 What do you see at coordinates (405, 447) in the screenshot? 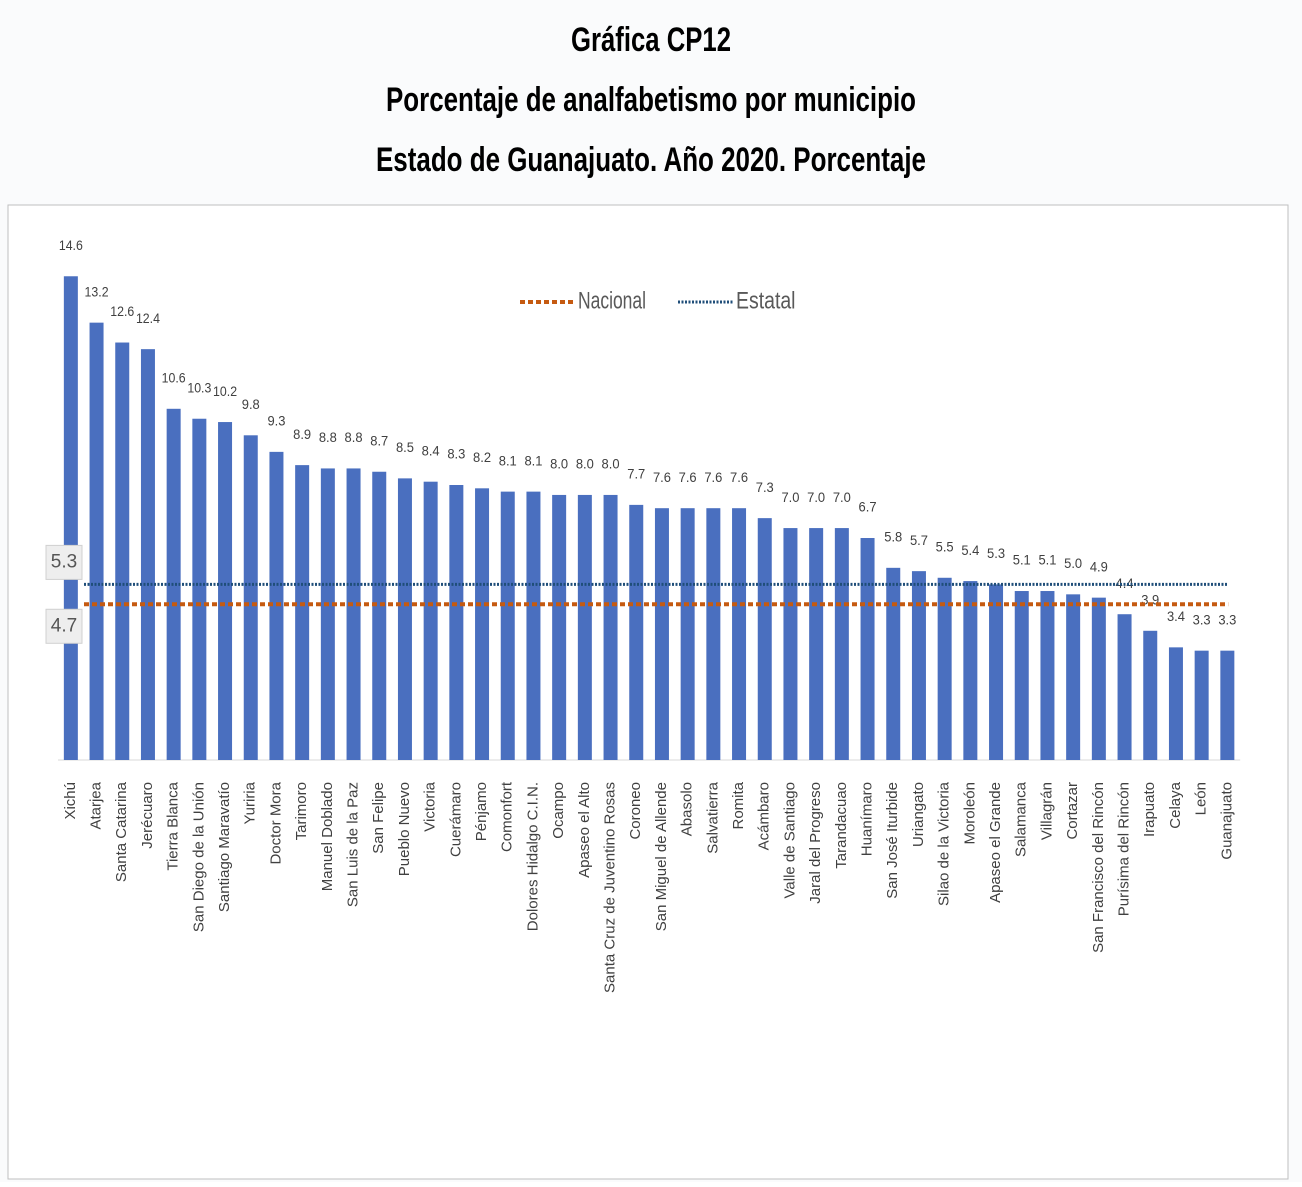
I see `data-label: 8.5` at bounding box center [405, 447].